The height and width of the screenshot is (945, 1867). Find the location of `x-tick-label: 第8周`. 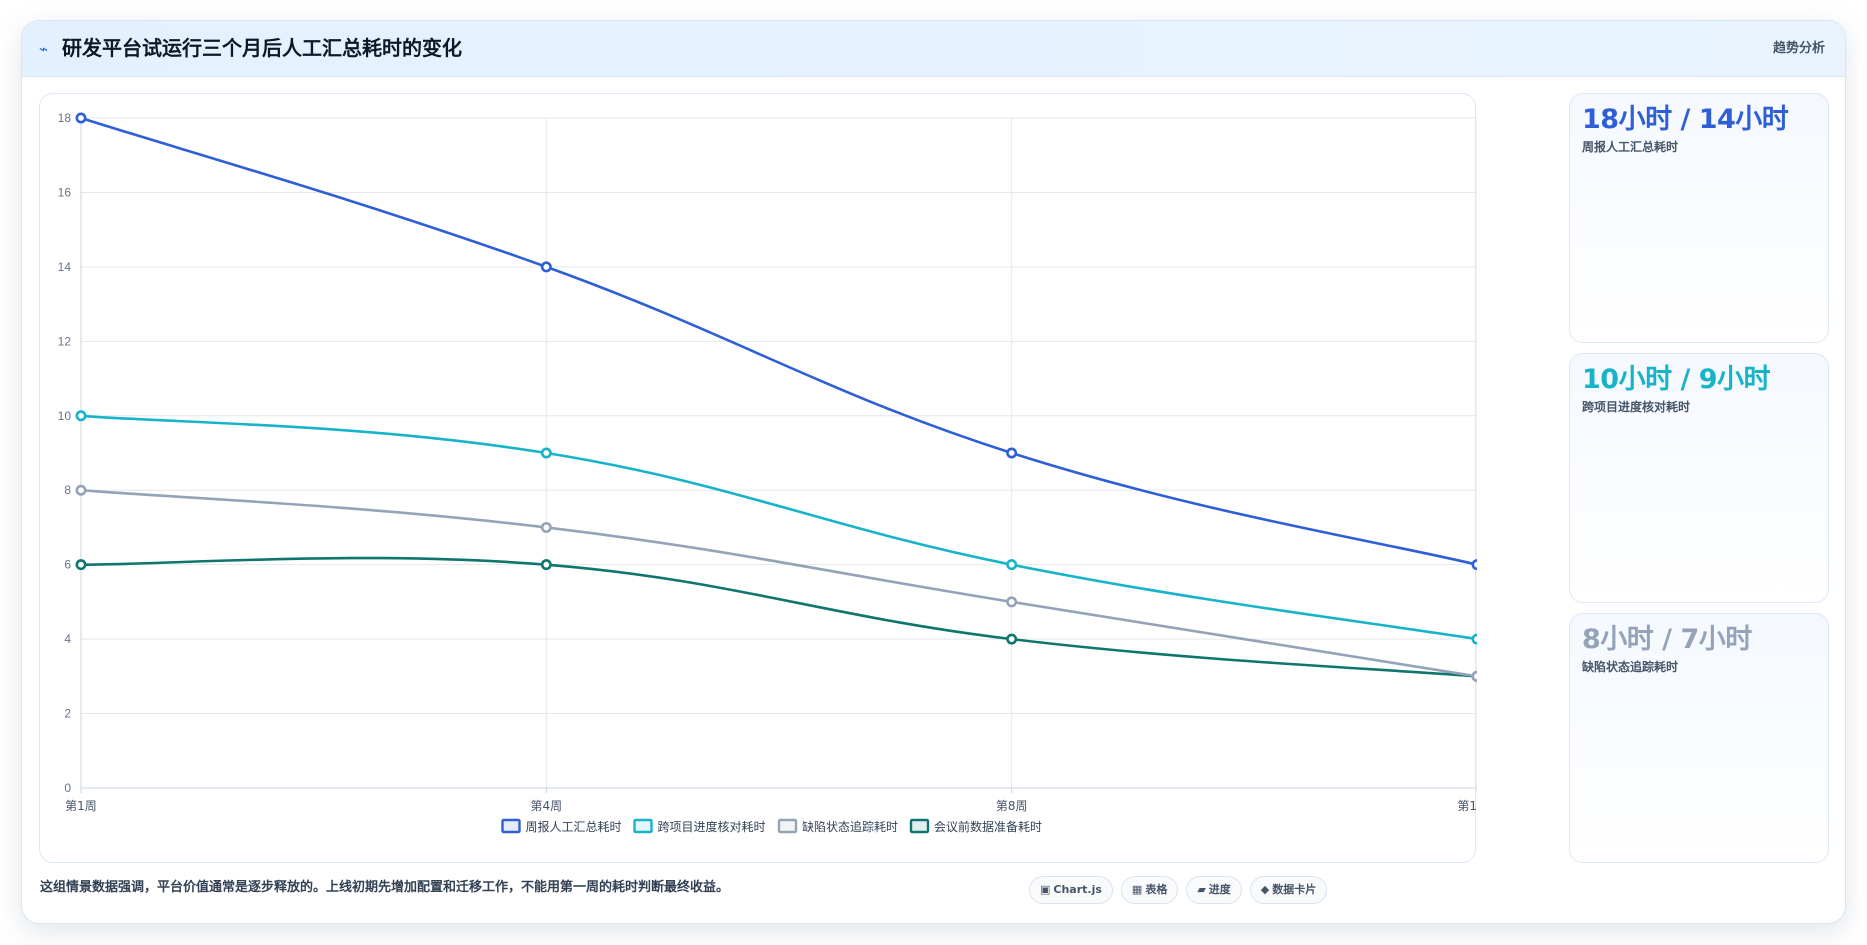

x-tick-label: 第8周 is located at coordinates (1012, 806).